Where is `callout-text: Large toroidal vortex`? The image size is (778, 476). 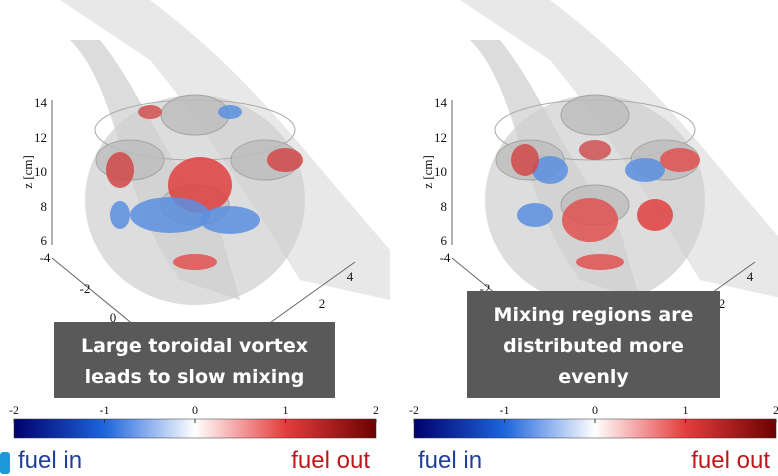 callout-text: Large toroidal vortex is located at coordinates (194, 346).